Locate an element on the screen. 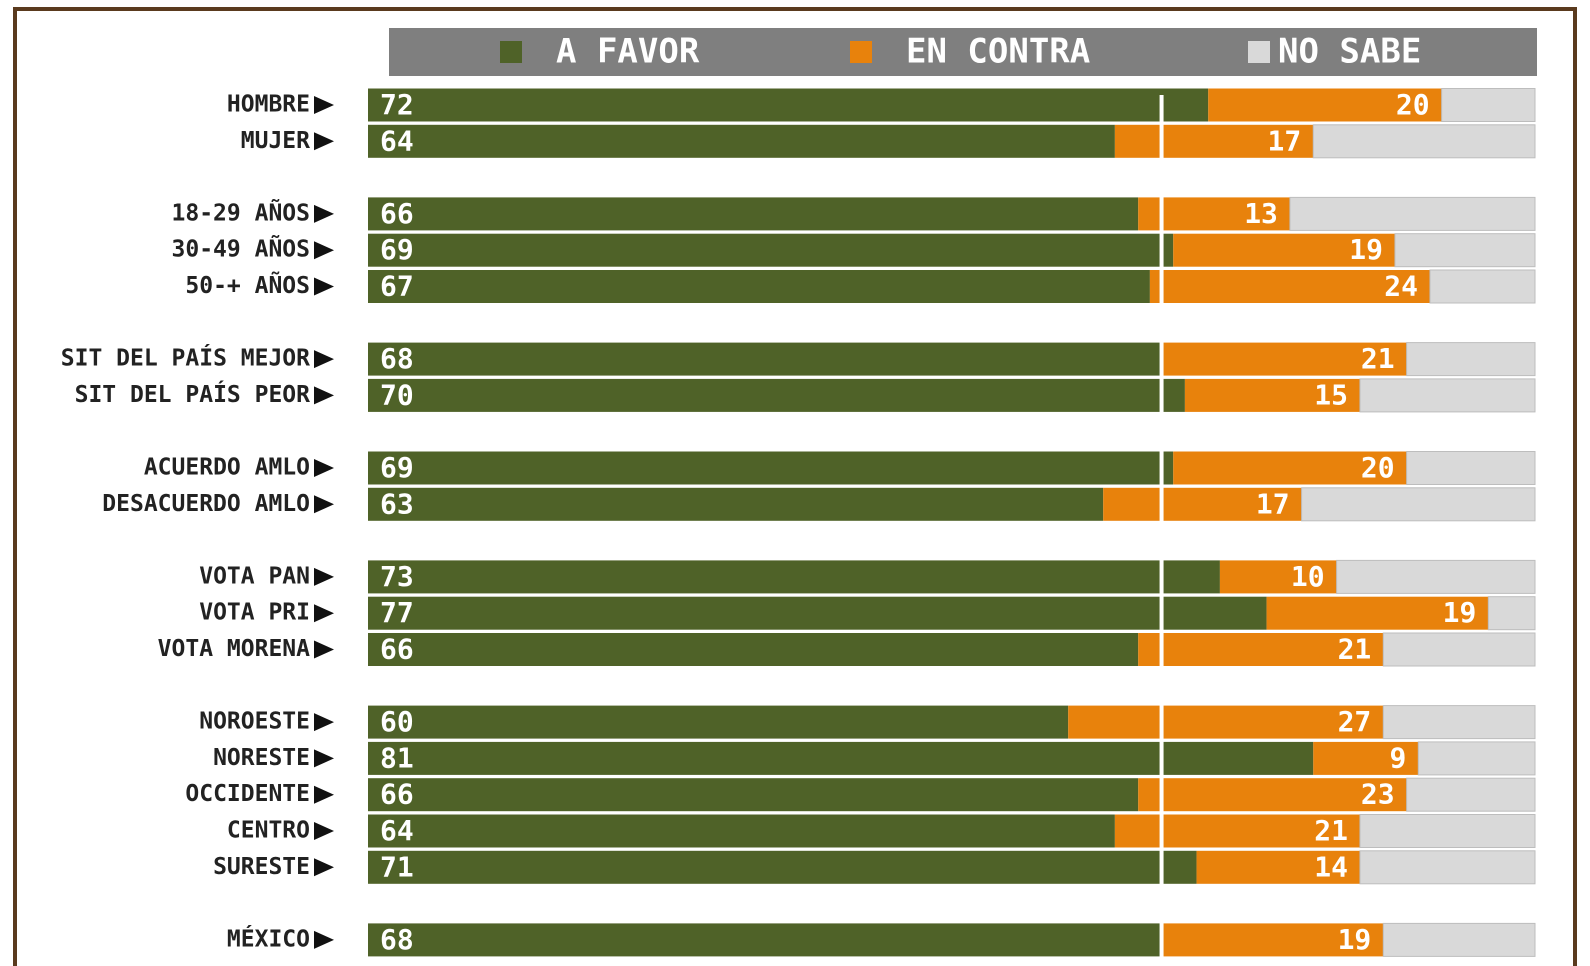 The image size is (1590, 966). value-label: 63 is located at coordinates (397, 503).